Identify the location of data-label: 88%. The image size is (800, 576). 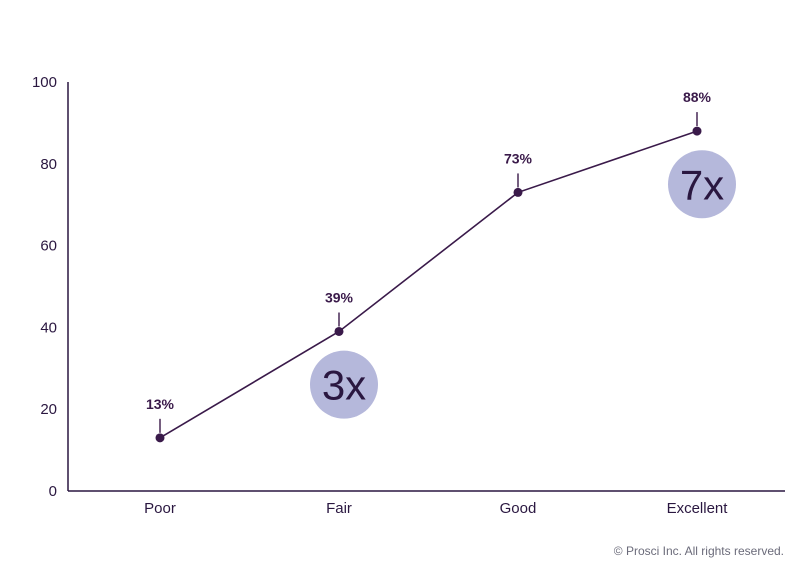
(697, 97).